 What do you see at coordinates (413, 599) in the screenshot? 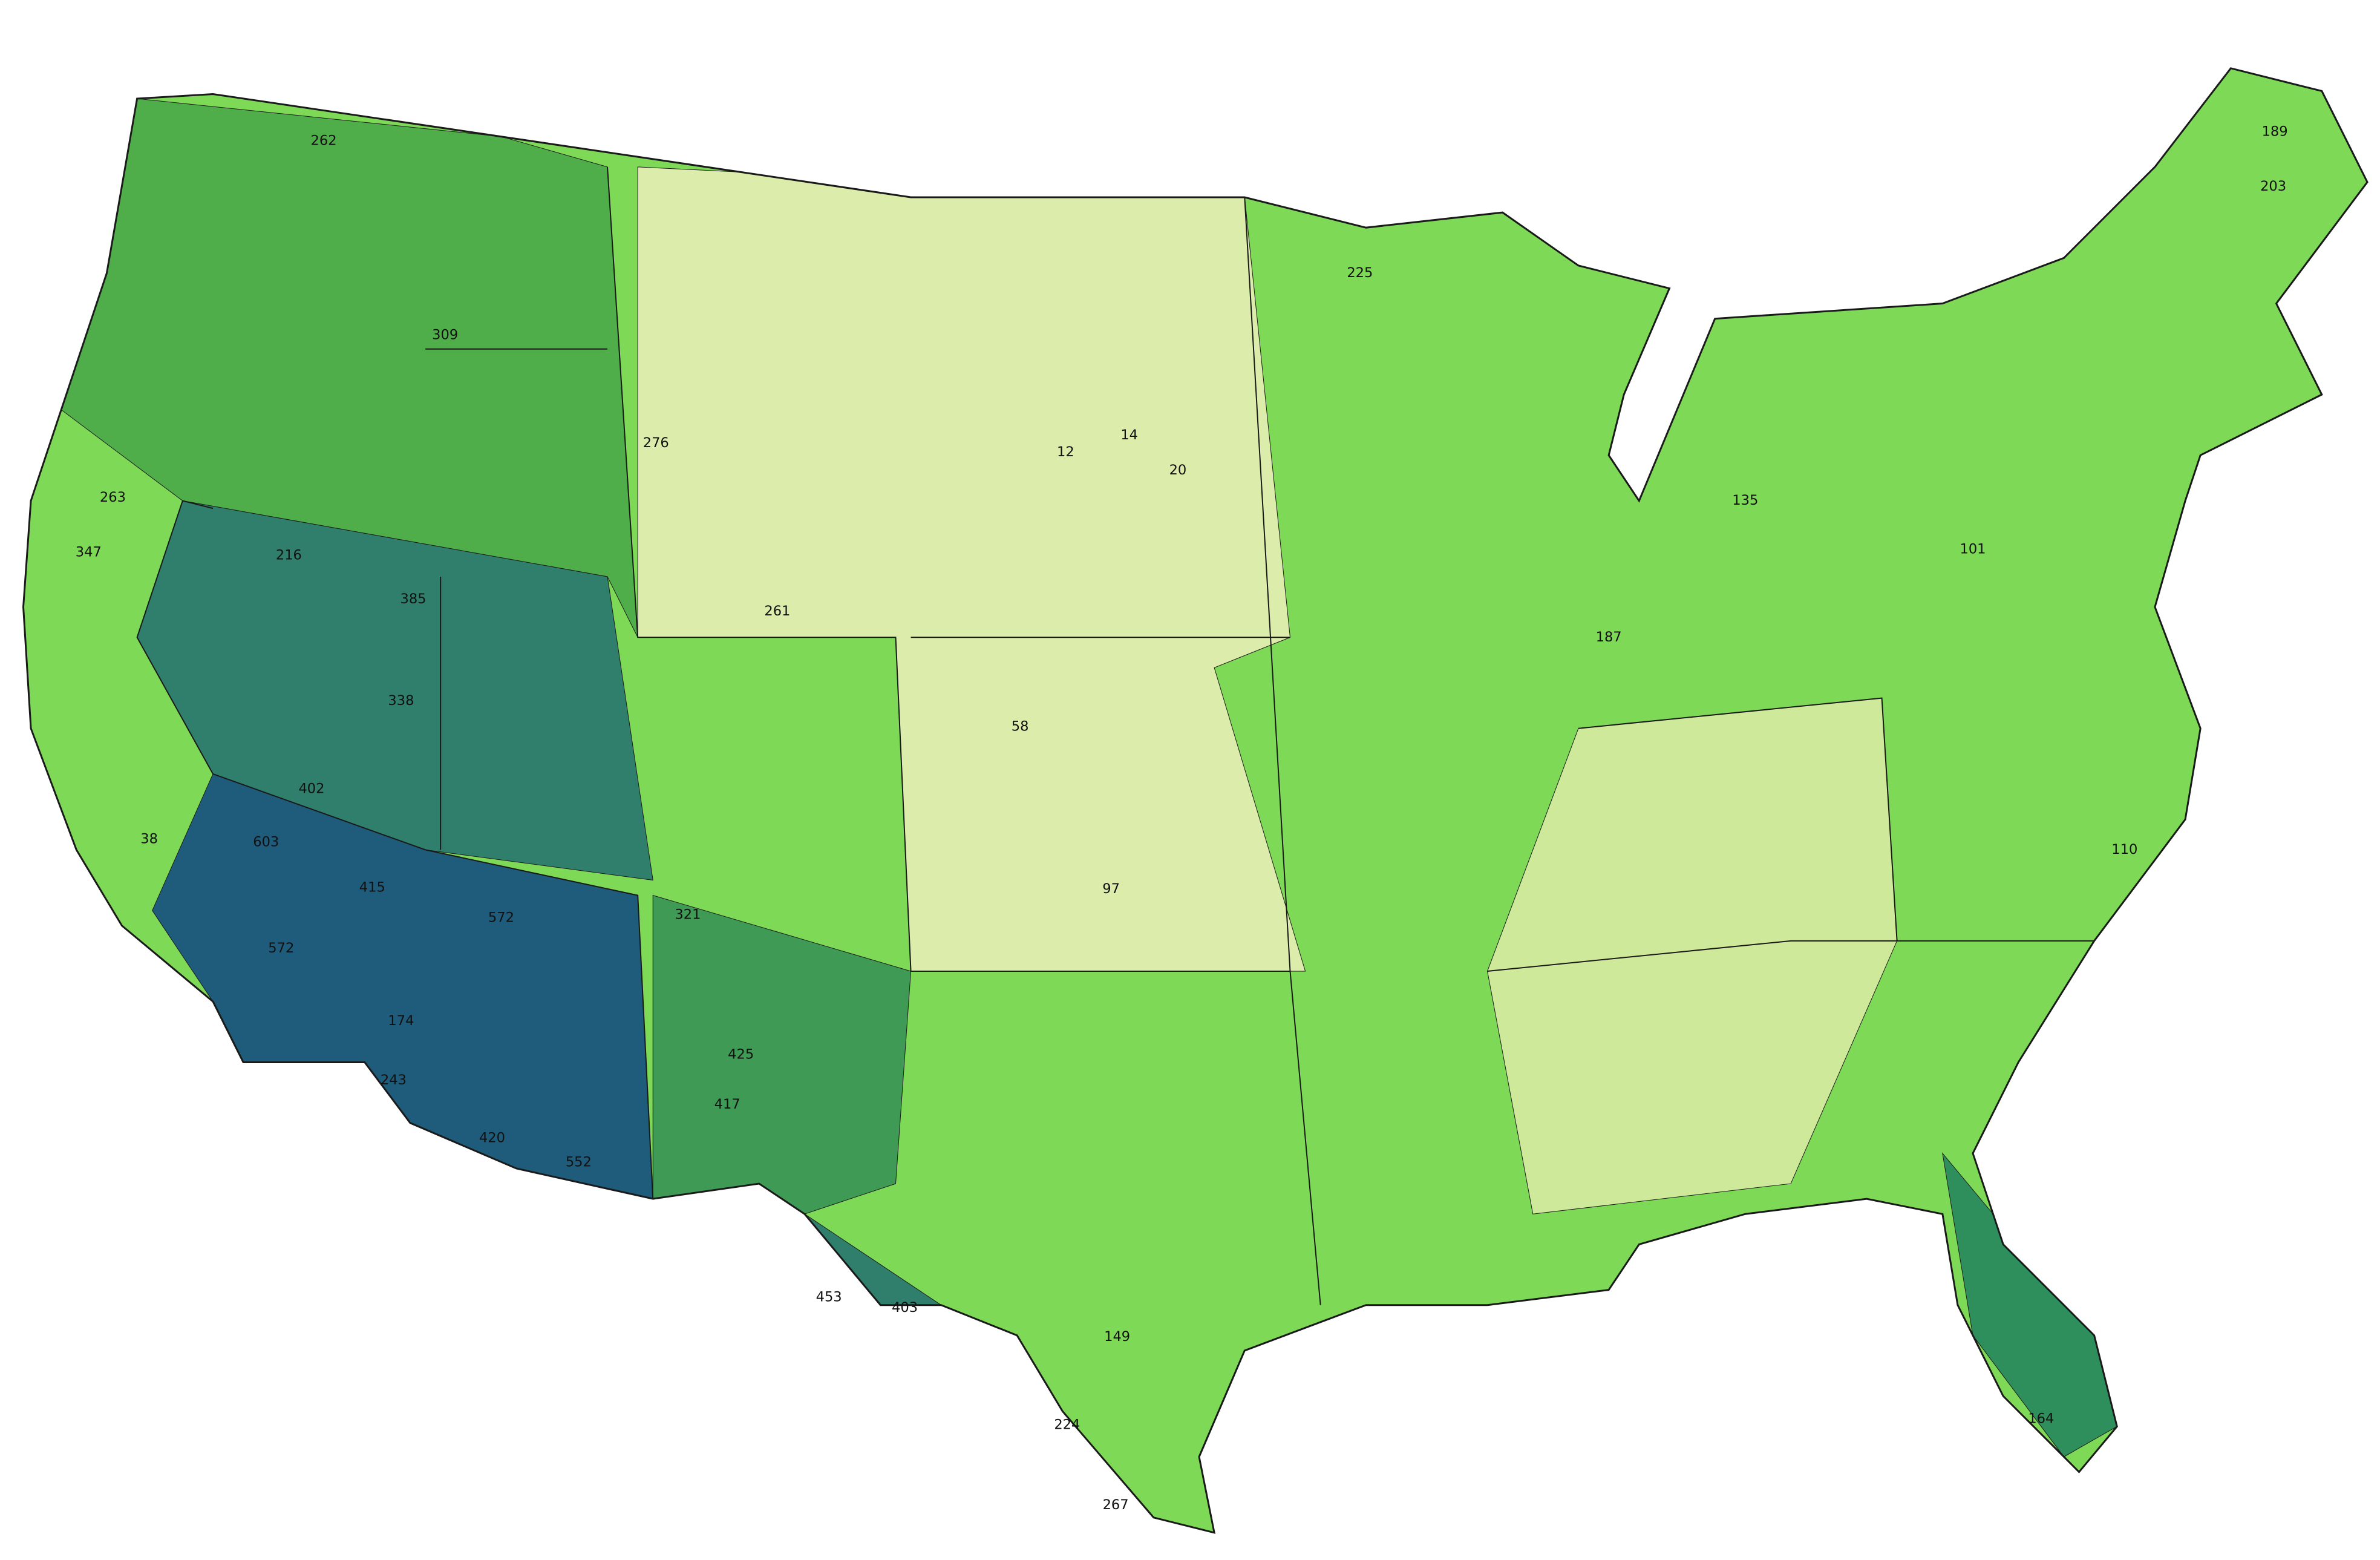
I see `county-value: 385` at bounding box center [413, 599].